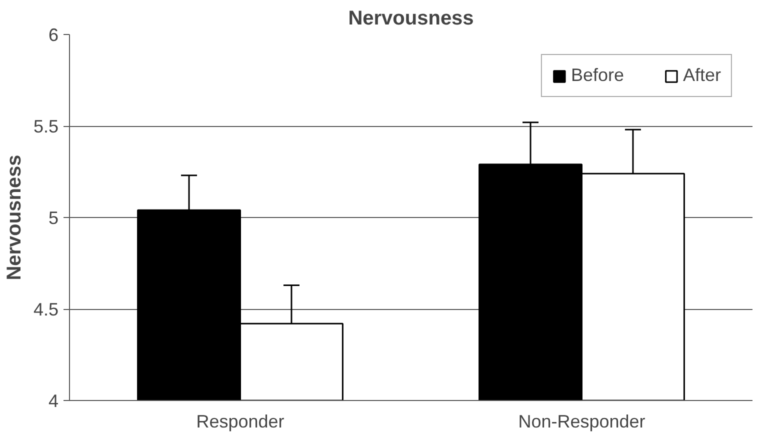 The width and height of the screenshot is (757, 434). I want to click on y-tick-label: 4.5, so click(46, 310).